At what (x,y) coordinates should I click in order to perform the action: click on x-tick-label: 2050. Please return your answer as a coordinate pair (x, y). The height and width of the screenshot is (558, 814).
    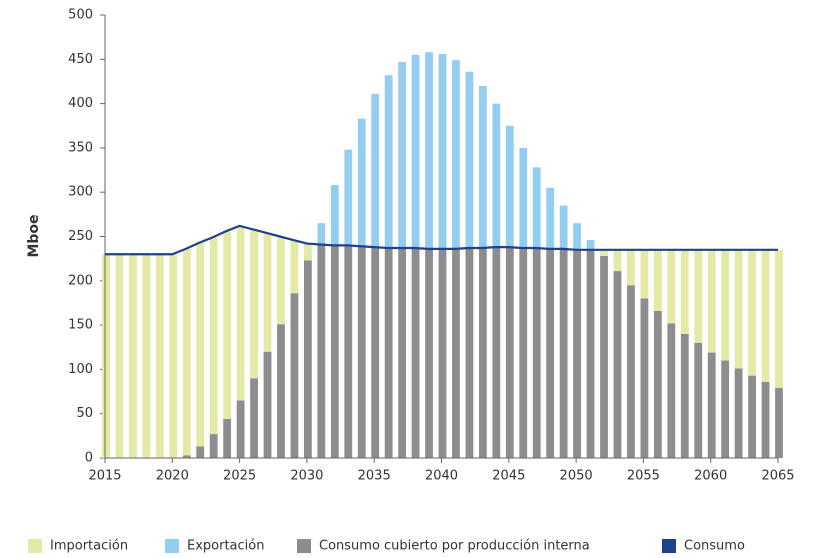
    Looking at the image, I should click on (576, 476).